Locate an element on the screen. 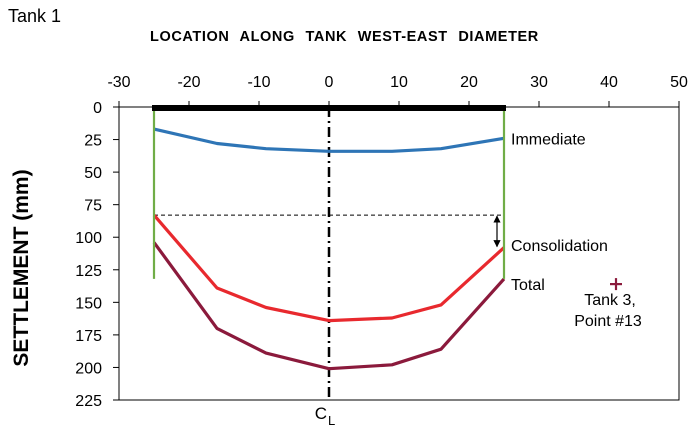 The height and width of the screenshot is (428, 692). y-tick-label: 125 is located at coordinates (88, 271).